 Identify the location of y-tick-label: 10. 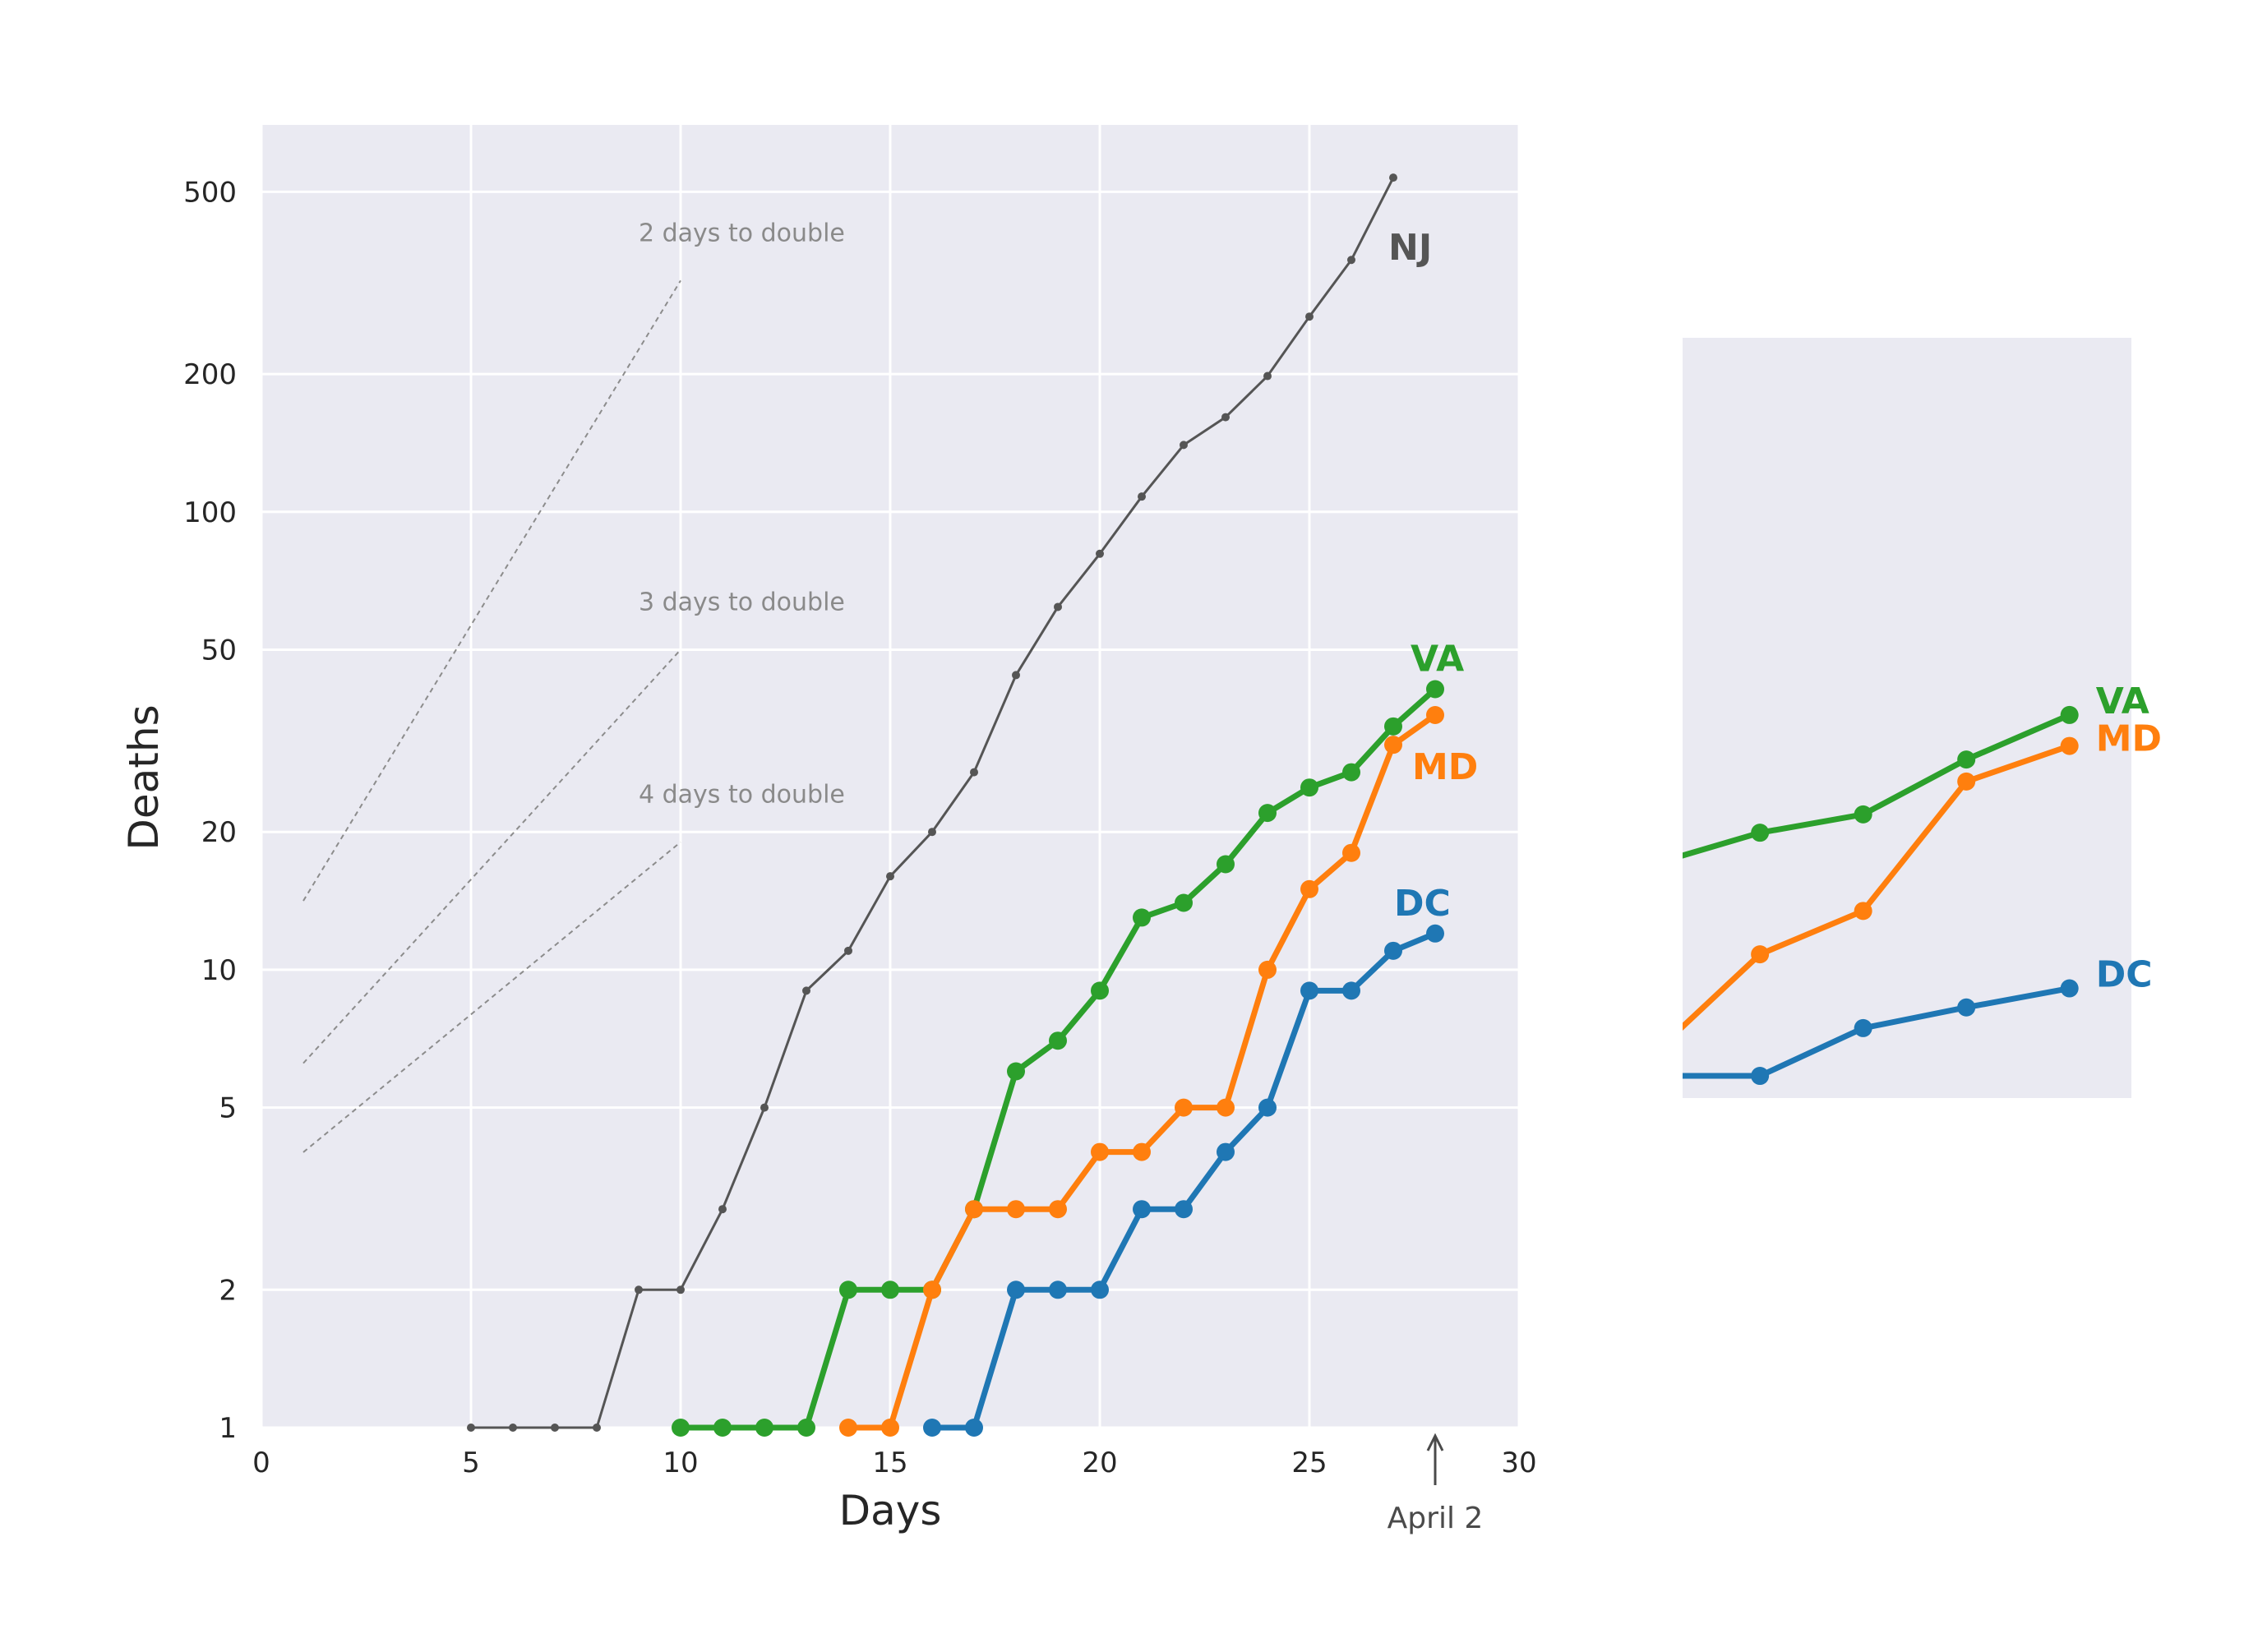
(219, 970).